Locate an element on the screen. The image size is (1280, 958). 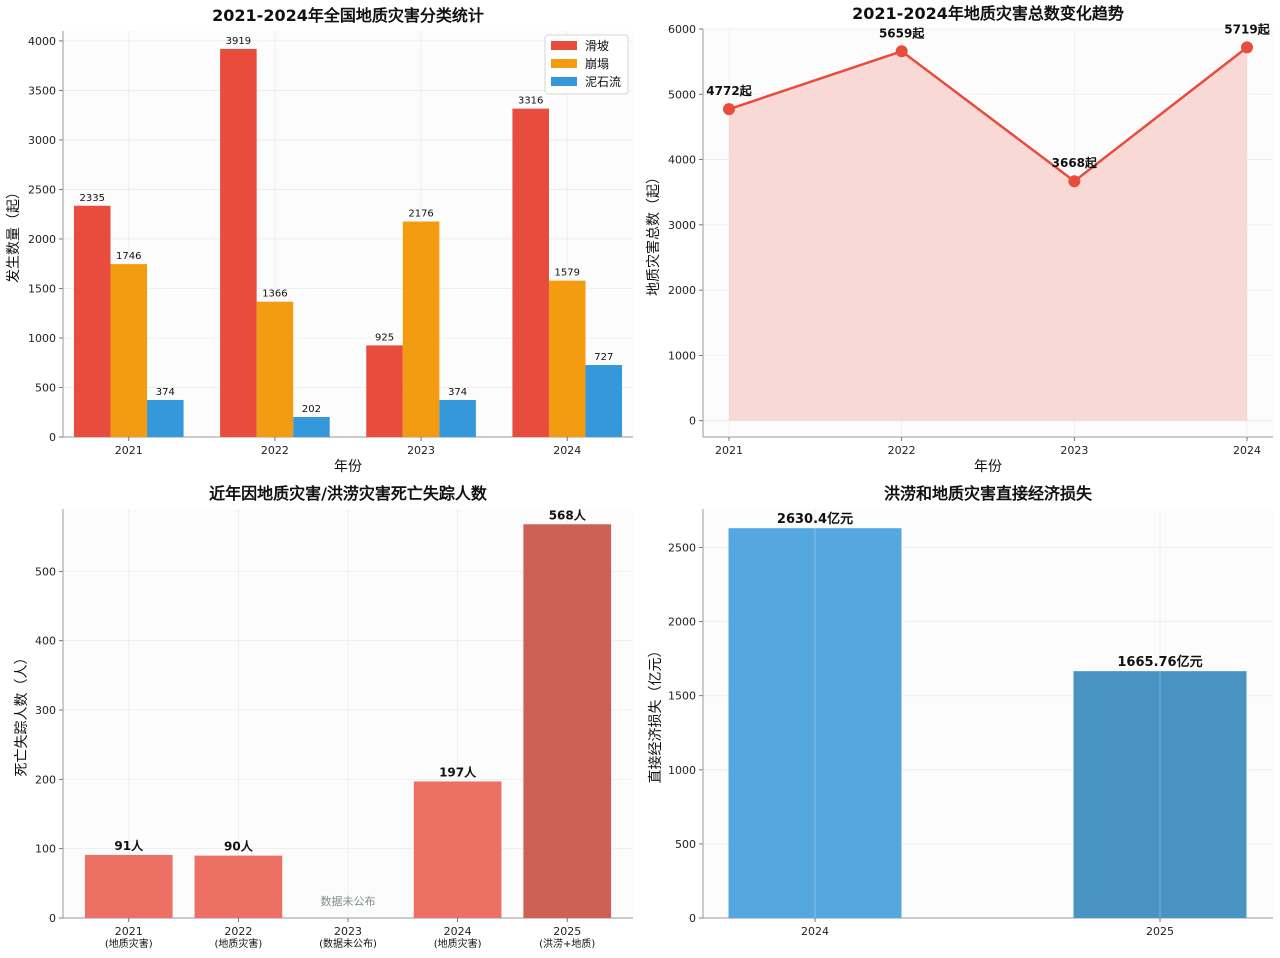
c1-ytick-label: 0 is located at coordinates (52, 437).